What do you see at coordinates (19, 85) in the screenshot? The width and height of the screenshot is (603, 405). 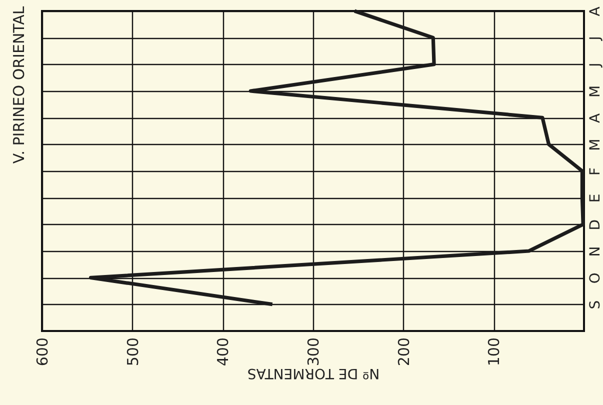 I see `text: V. PIRINEO ORIENTAL` at bounding box center [19, 85].